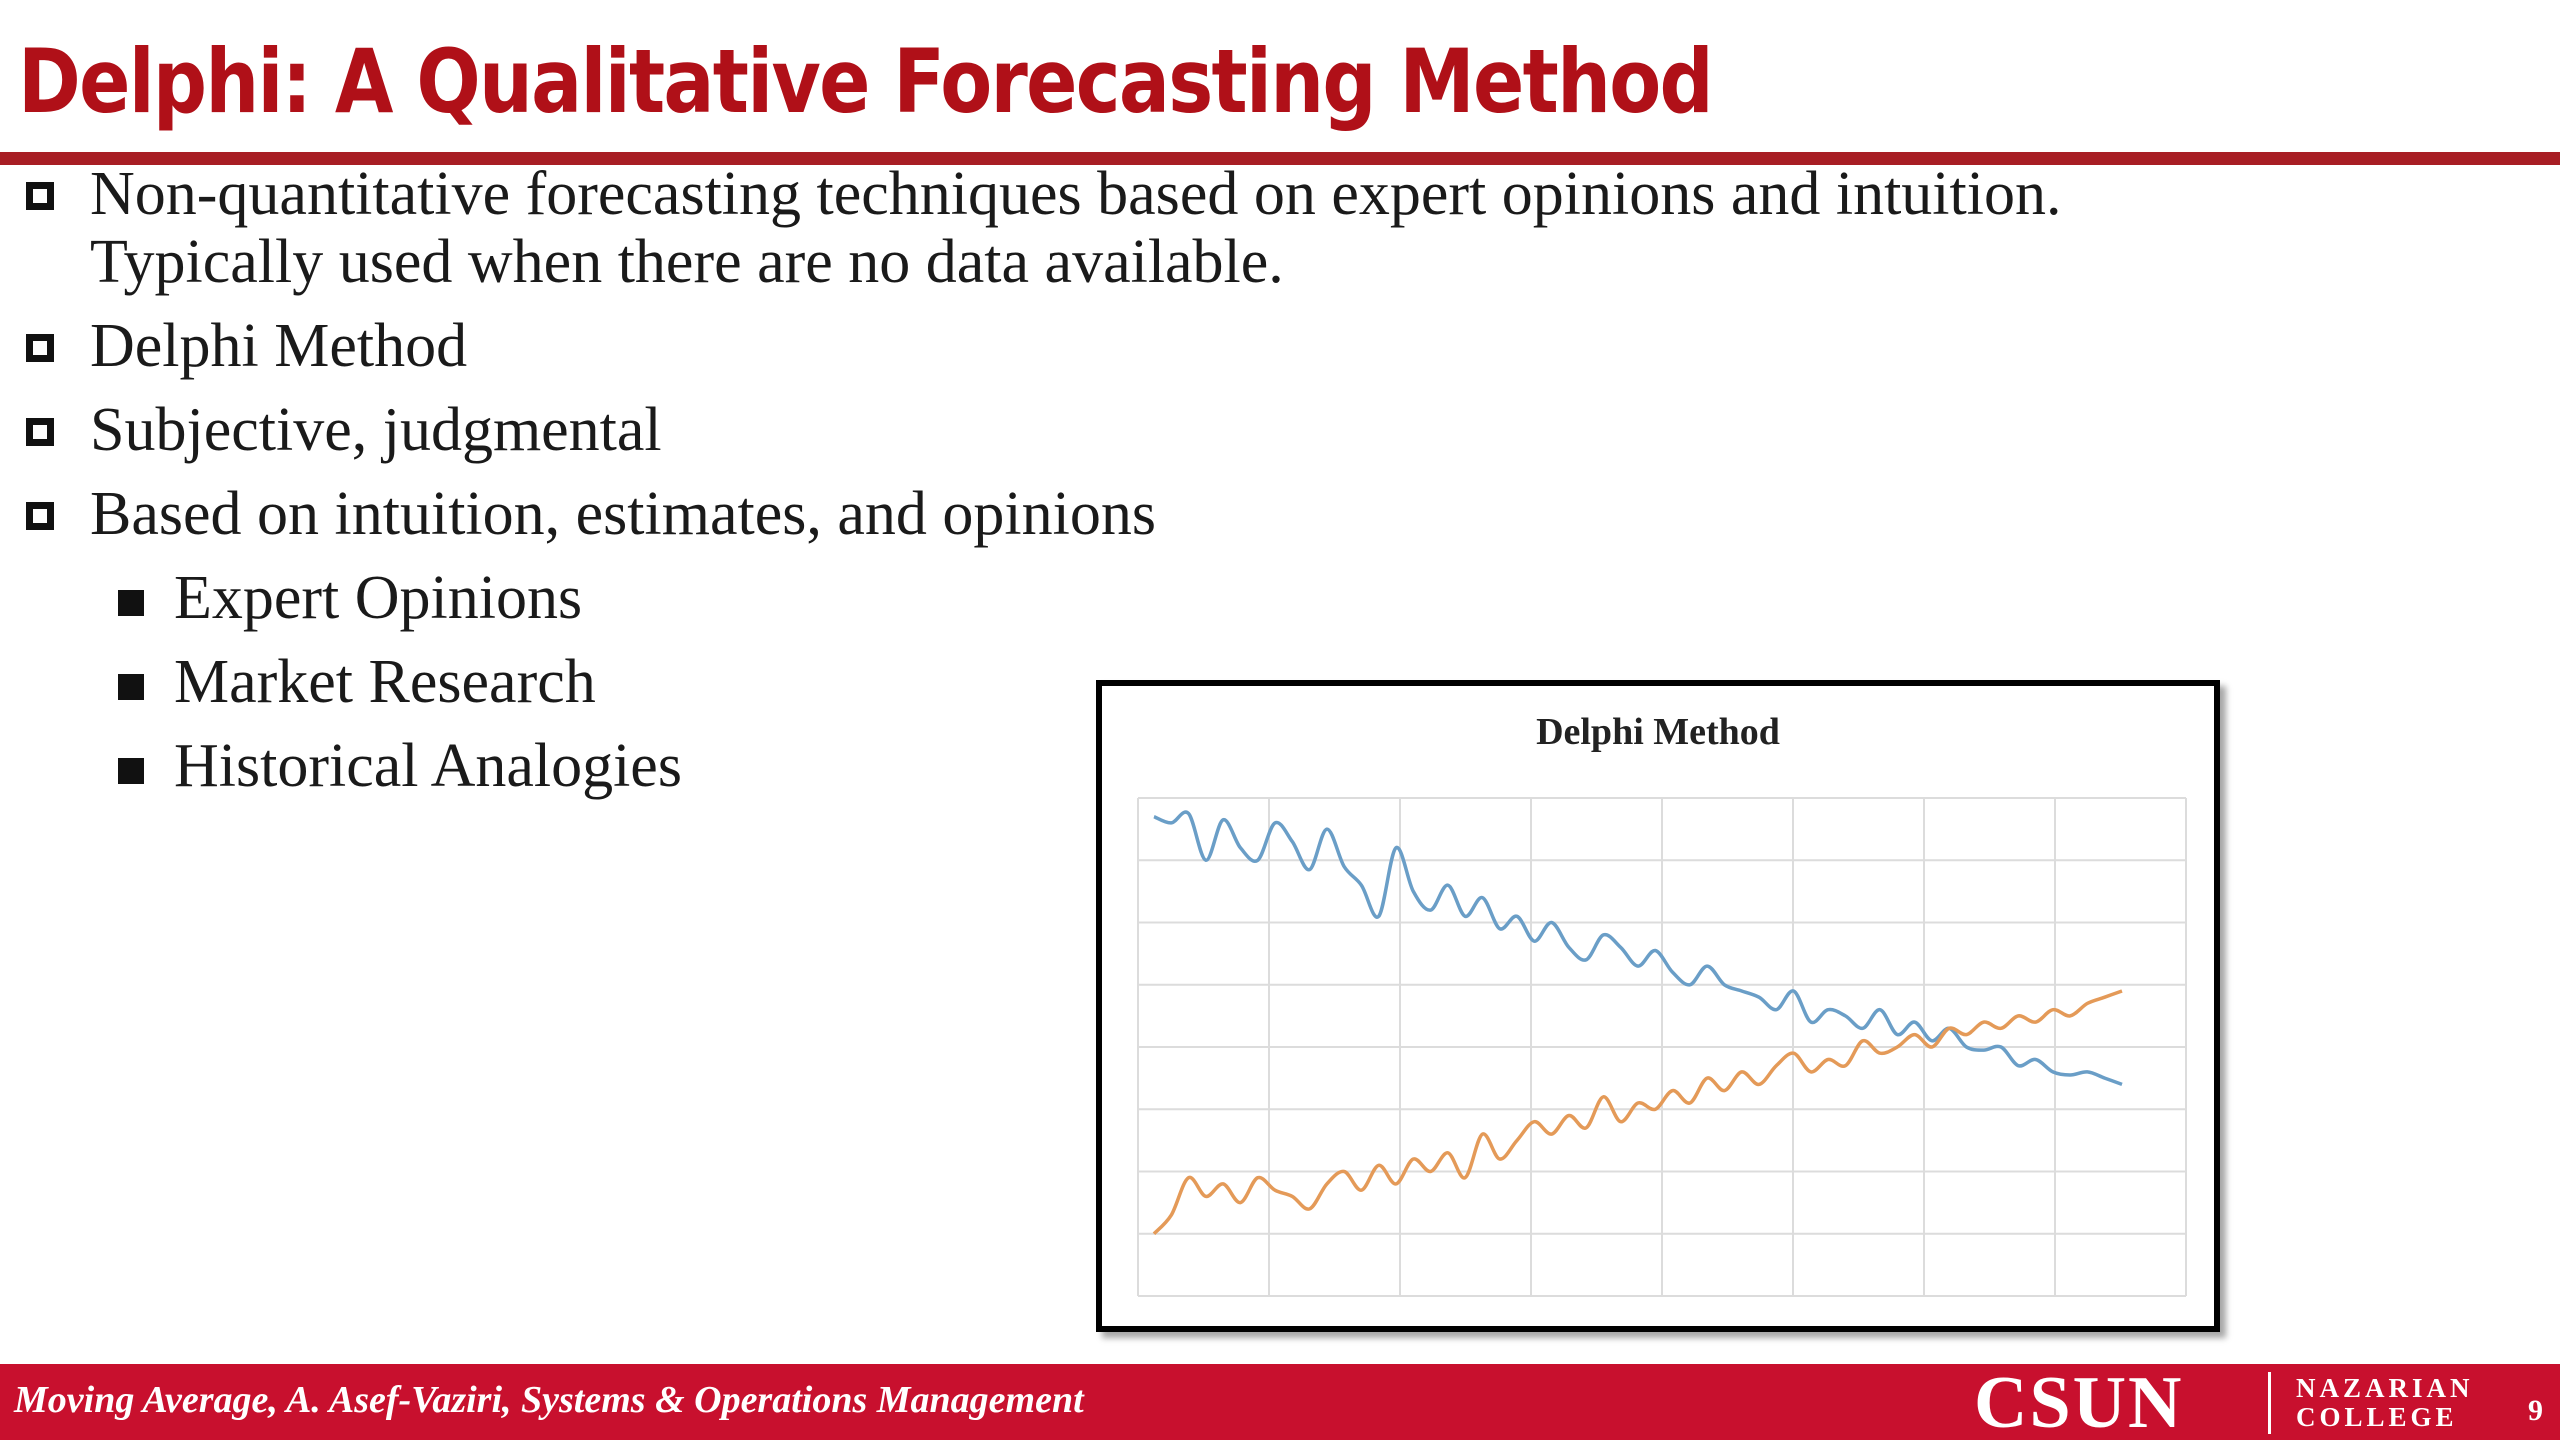  Describe the element at coordinates (376, 430) in the screenshot. I see `bullet-text: Subjective, judgmental` at that location.